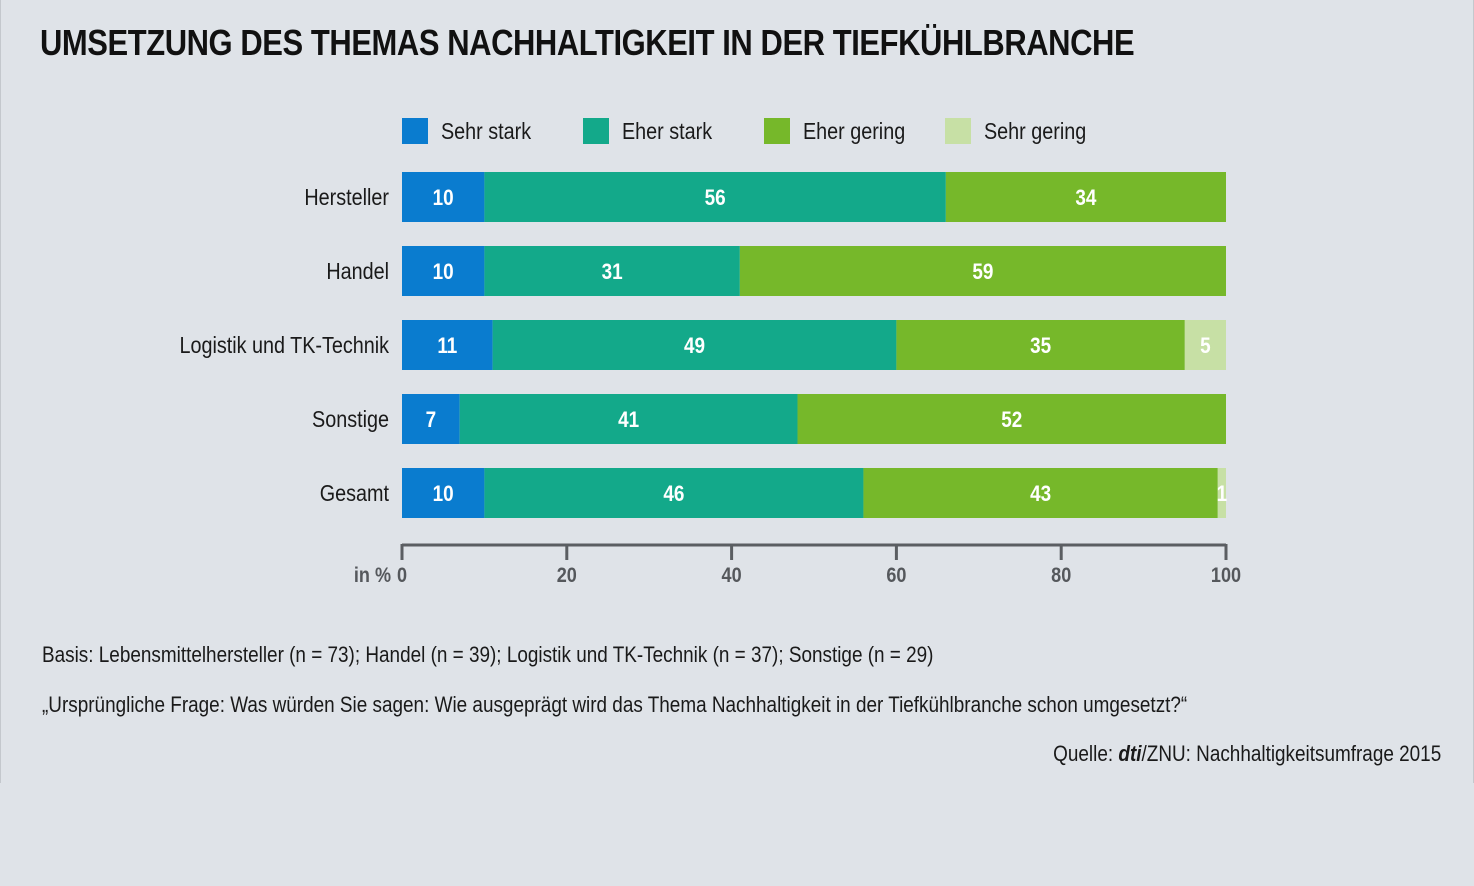 The height and width of the screenshot is (886, 1474). What do you see at coordinates (372, 576) in the screenshot?
I see `x-axis-label: in %` at bounding box center [372, 576].